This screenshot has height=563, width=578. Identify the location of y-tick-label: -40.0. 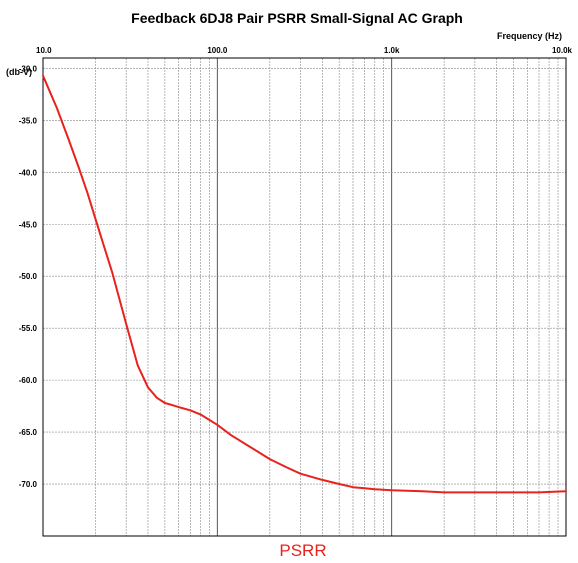
(28, 172).